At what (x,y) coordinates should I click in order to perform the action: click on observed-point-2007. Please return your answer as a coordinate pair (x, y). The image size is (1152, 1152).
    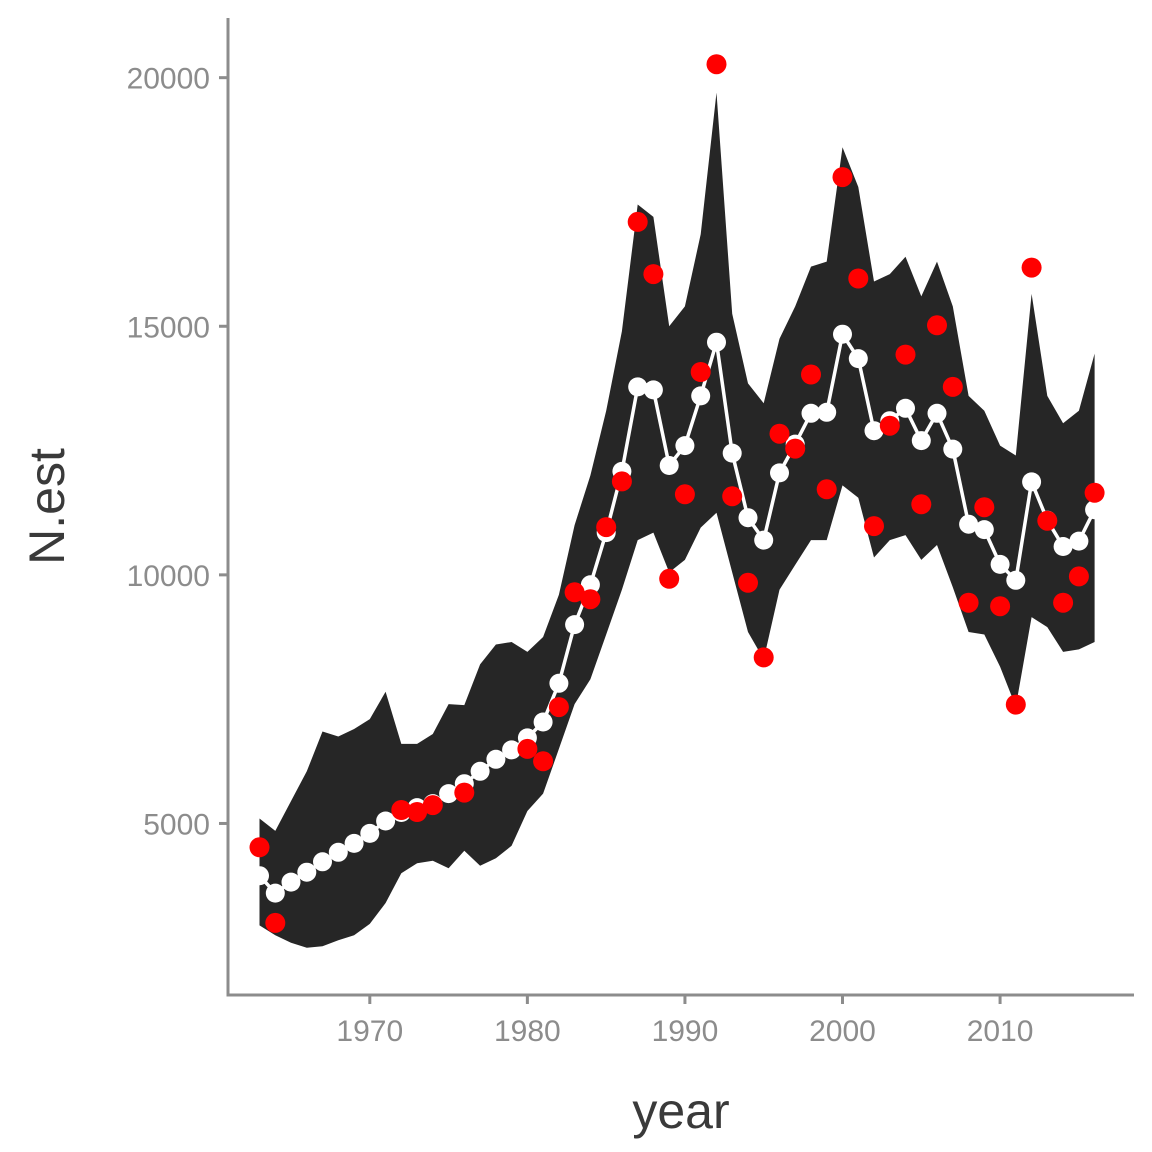
    Looking at the image, I should click on (952, 386).